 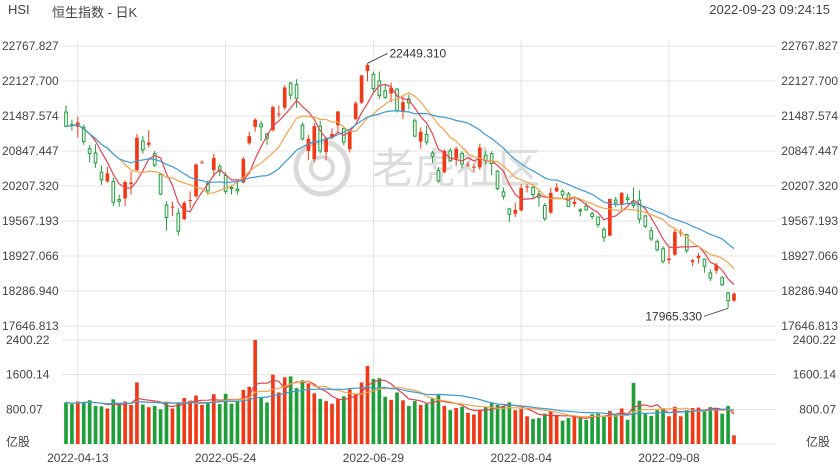 I want to click on volume-ma-lines, so click(x=400, y=399).